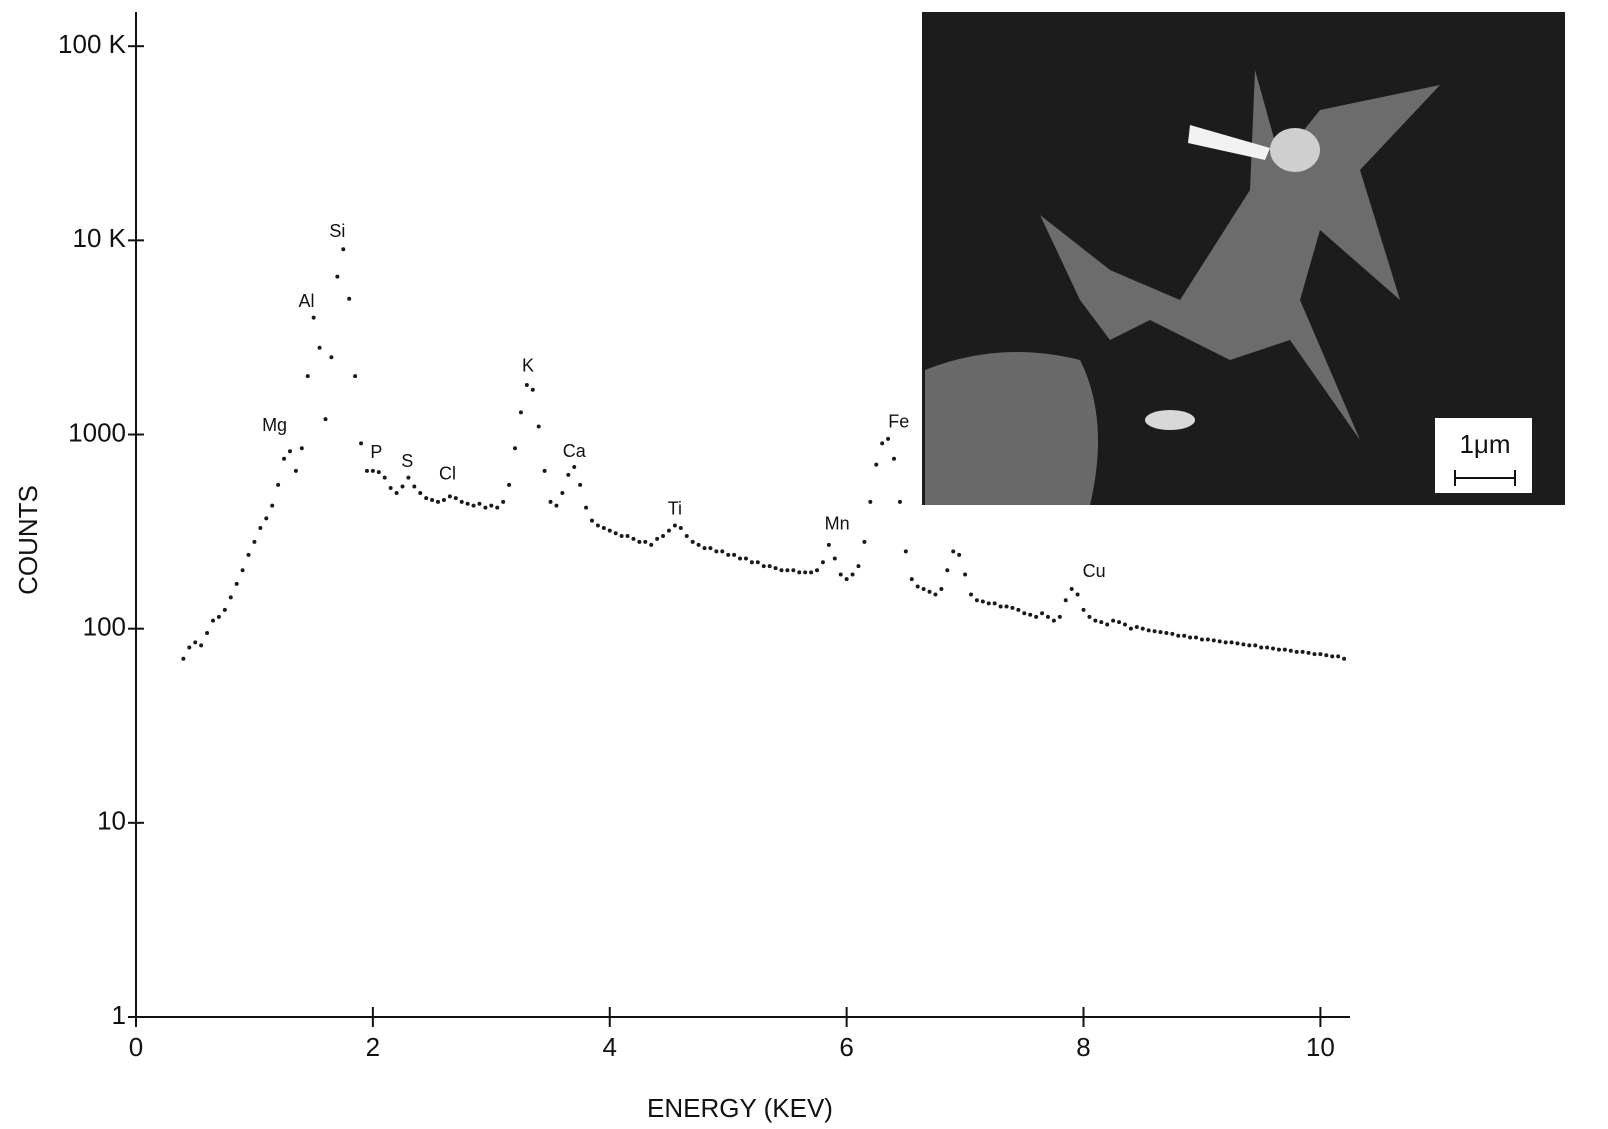 The width and height of the screenshot is (1608, 1129). Describe the element at coordinates (1320, 1047) in the screenshot. I see `x-tick-label: 10` at that location.